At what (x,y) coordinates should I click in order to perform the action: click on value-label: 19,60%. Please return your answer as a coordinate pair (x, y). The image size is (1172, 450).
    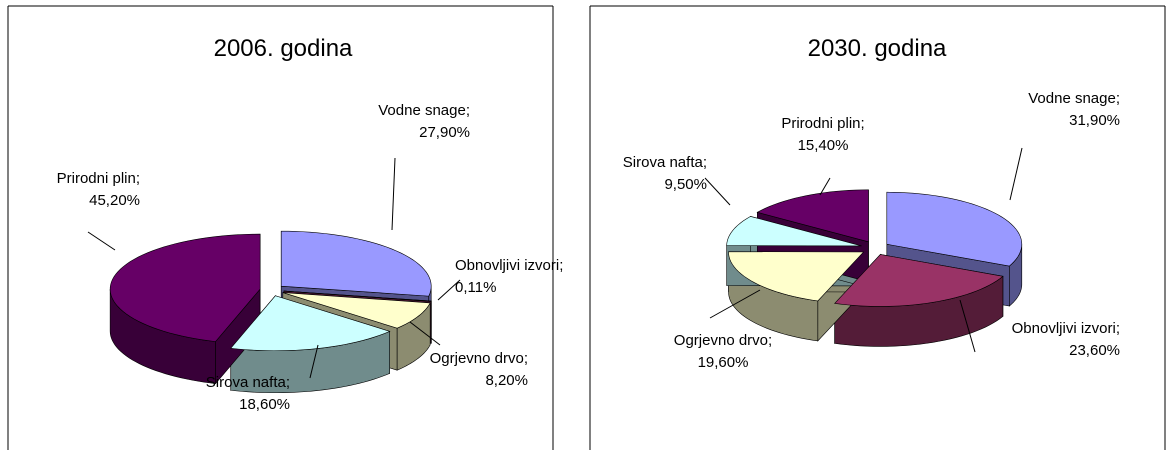
    Looking at the image, I should click on (723, 362).